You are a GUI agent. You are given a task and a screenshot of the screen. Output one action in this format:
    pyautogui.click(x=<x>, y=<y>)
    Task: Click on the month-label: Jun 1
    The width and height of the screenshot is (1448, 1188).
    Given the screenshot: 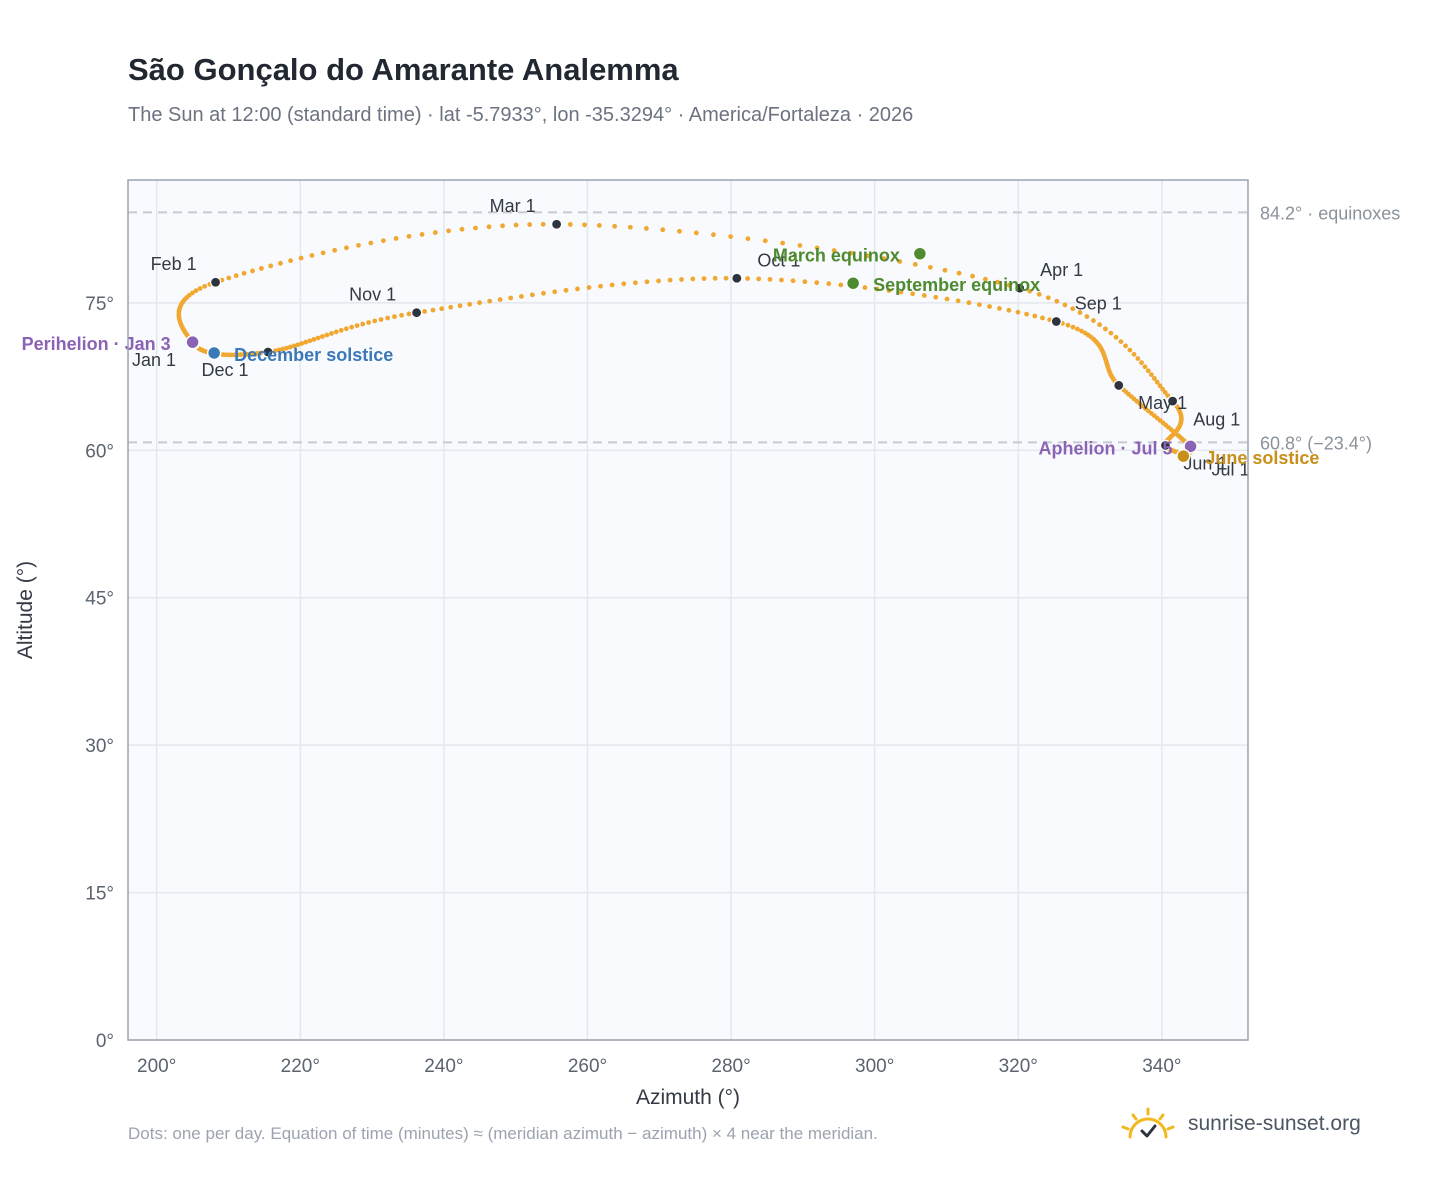 What is the action you would take?
    pyautogui.click(x=1205, y=463)
    